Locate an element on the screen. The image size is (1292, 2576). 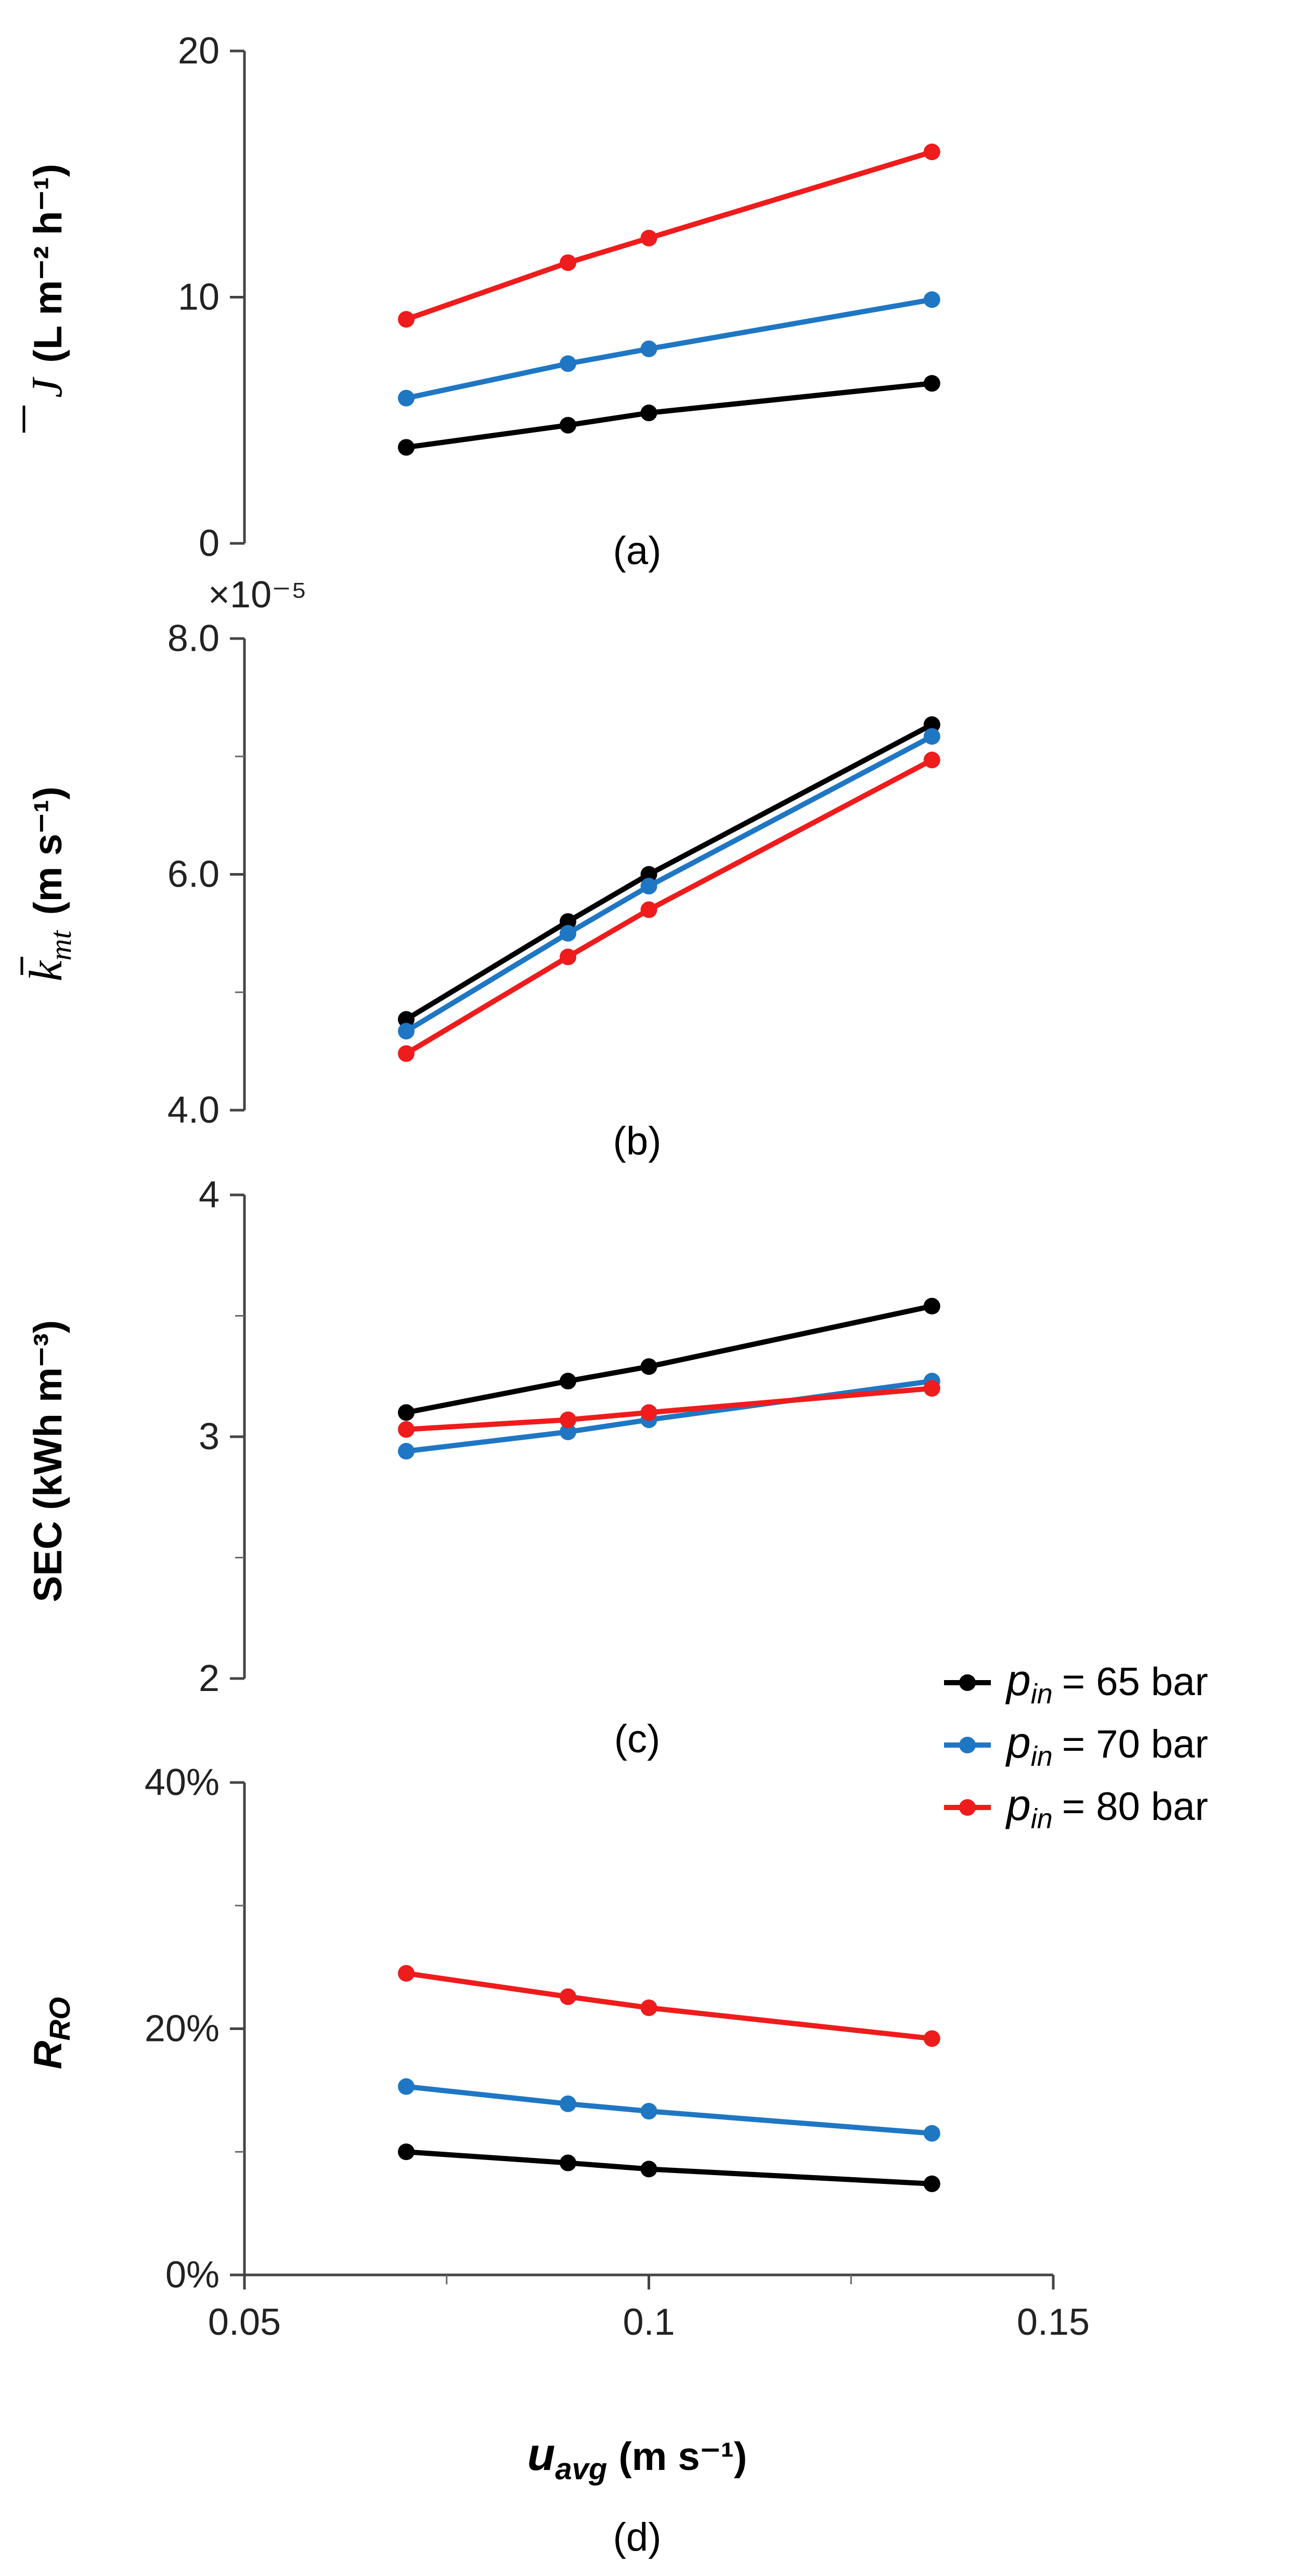
panel-a-ylabel: J (L m⁻² h⁻¹) is located at coordinates (46, 298).